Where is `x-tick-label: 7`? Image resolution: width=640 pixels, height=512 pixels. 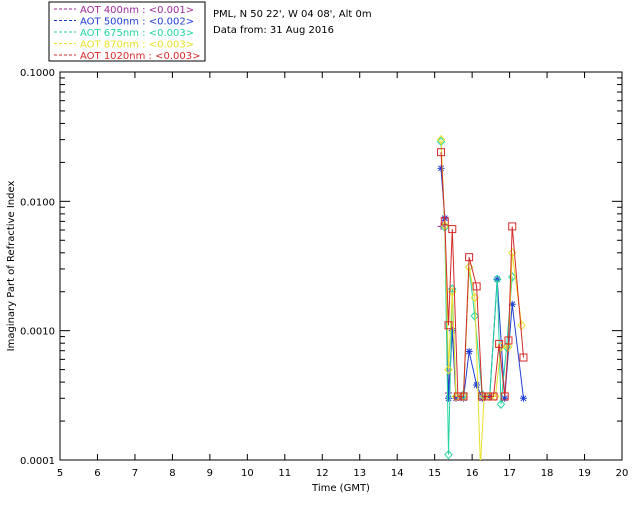 x-tick-label: 7 is located at coordinates (135, 473).